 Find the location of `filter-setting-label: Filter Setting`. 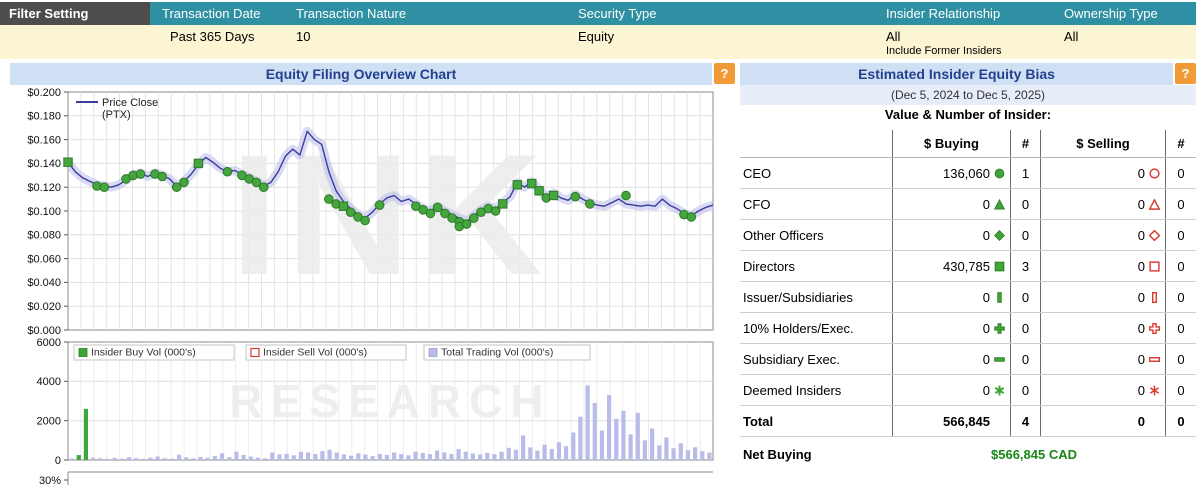

filter-setting-label: Filter Setting is located at coordinates (75, 13).